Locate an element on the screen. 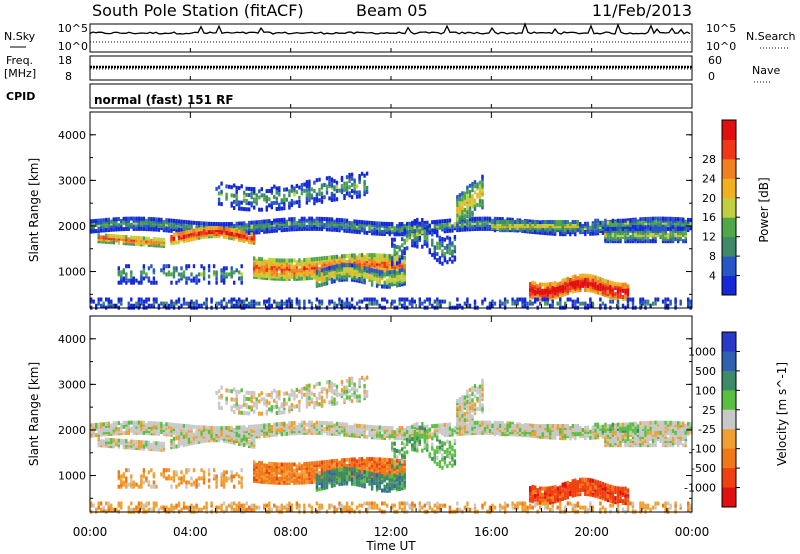  nsky-strip-frame is located at coordinates (391, 38).